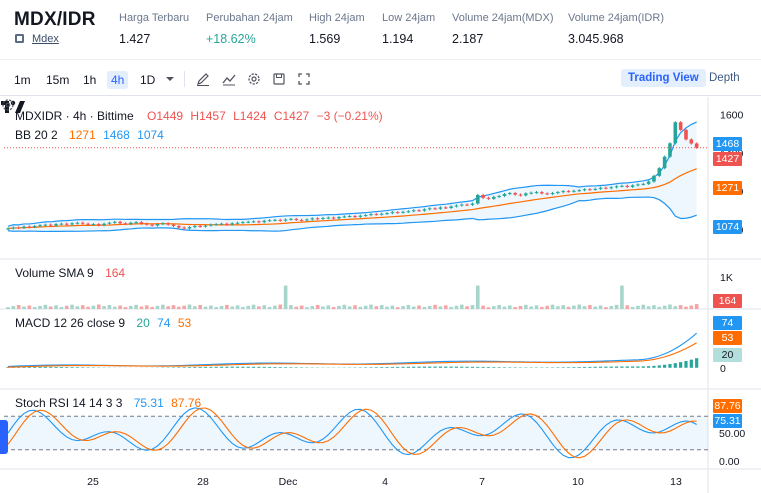 The width and height of the screenshot is (761, 493). I want to click on timeframe-1h: 1h, so click(90, 80).